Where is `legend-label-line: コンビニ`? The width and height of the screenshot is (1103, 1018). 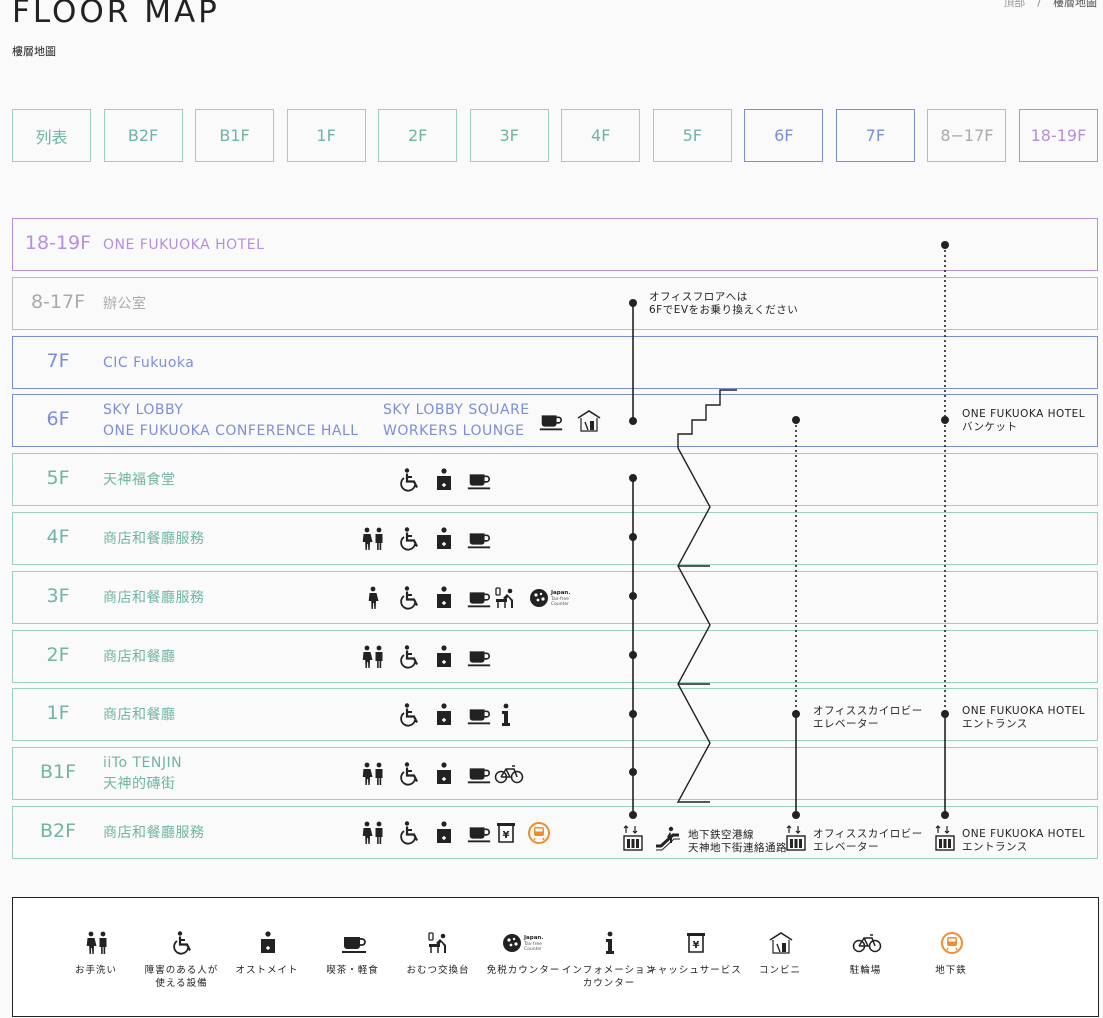 legend-label-line: コンビニ is located at coordinates (779, 970).